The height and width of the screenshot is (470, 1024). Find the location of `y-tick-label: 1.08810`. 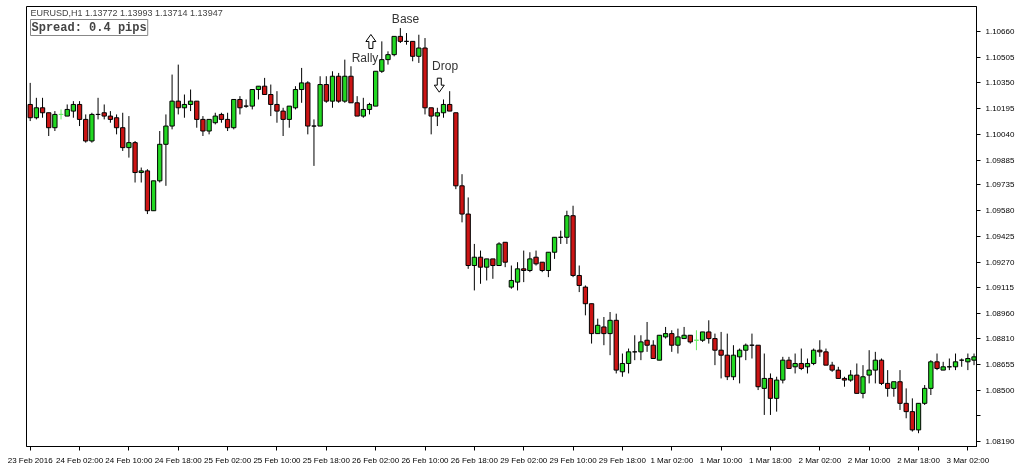

y-tick-label: 1.08810 is located at coordinates (1000, 339).